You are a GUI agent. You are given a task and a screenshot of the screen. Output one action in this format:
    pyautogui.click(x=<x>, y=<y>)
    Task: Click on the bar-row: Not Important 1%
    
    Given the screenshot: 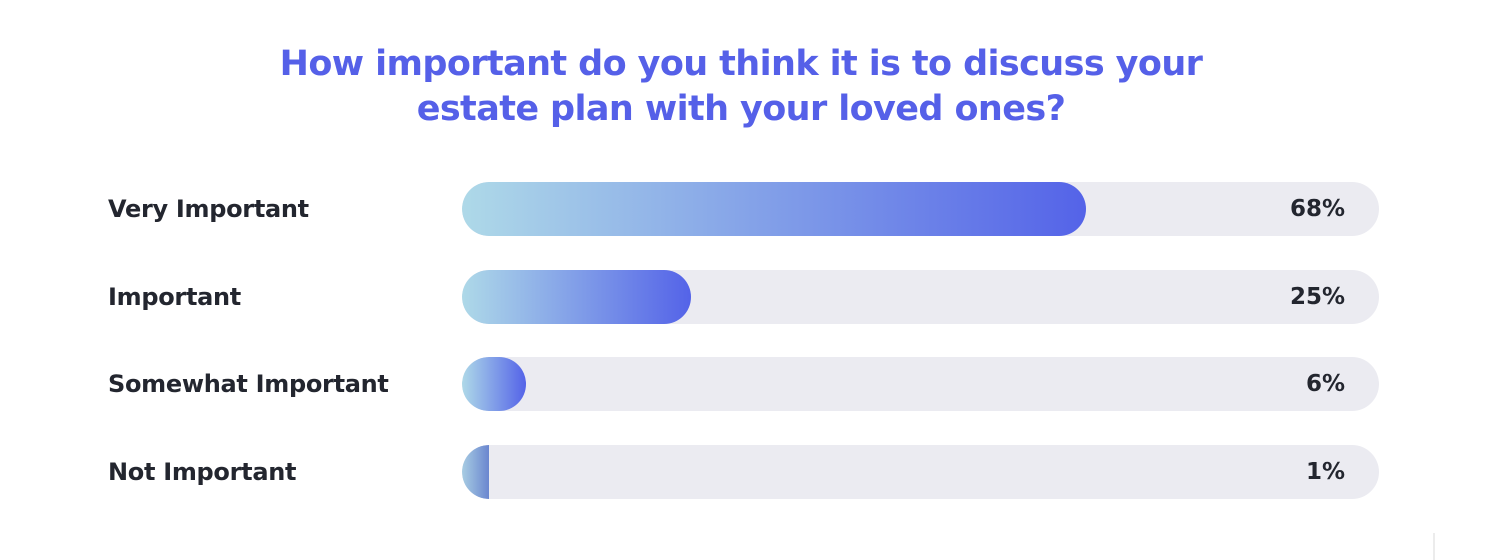 What is the action you would take?
    pyautogui.click(x=746, y=471)
    